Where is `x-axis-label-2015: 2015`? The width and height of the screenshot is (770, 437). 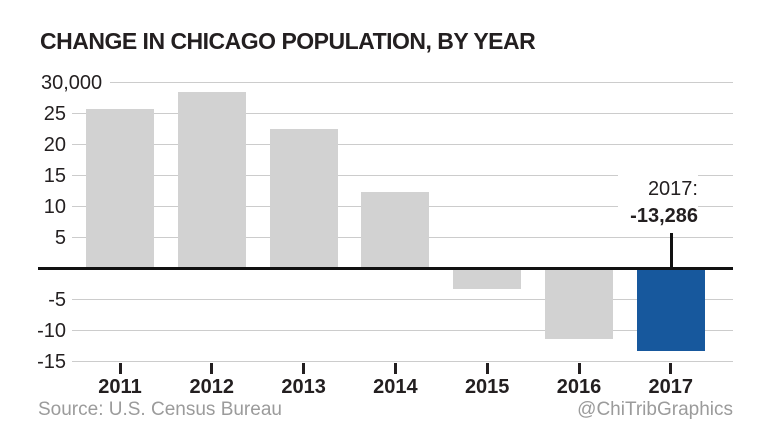
x-axis-label-2015: 2015 is located at coordinates (487, 387).